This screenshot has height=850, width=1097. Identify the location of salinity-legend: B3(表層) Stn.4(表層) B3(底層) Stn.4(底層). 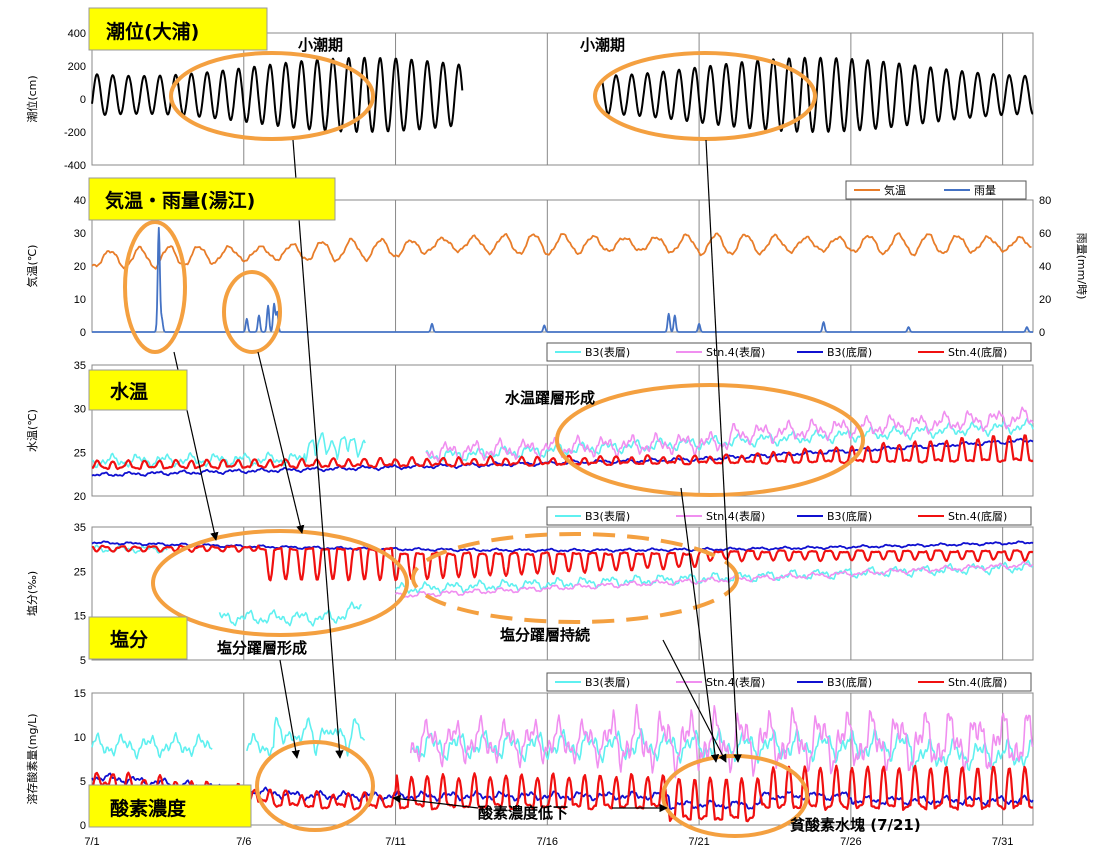
(789, 516).